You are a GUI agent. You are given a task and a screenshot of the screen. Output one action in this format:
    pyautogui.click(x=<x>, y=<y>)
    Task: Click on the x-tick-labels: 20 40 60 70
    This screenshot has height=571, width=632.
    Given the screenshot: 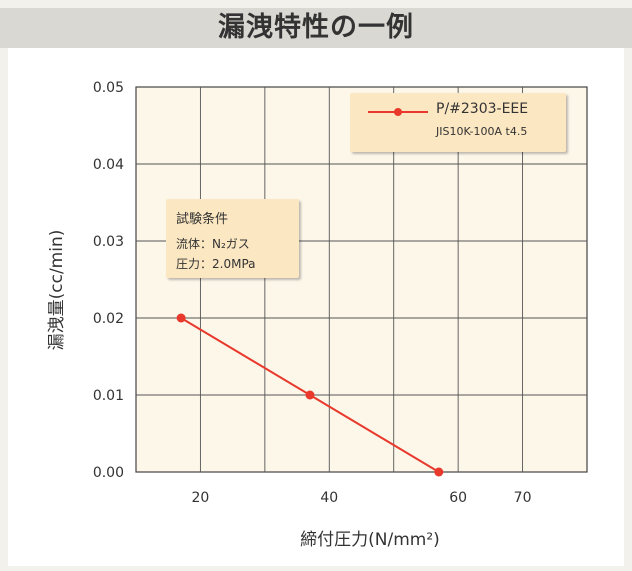 What is the action you would take?
    pyautogui.click(x=362, y=498)
    